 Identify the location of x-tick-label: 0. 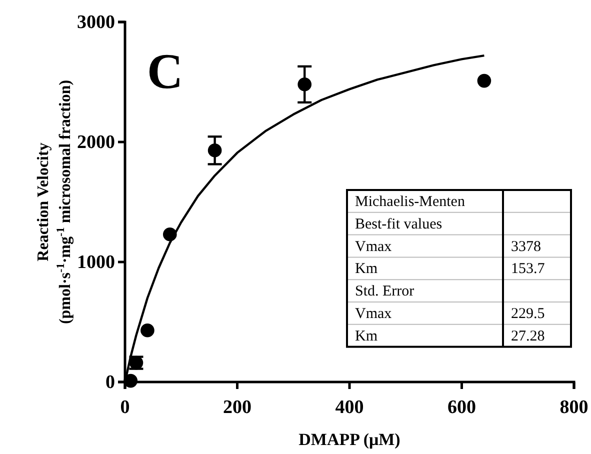
(125, 407).